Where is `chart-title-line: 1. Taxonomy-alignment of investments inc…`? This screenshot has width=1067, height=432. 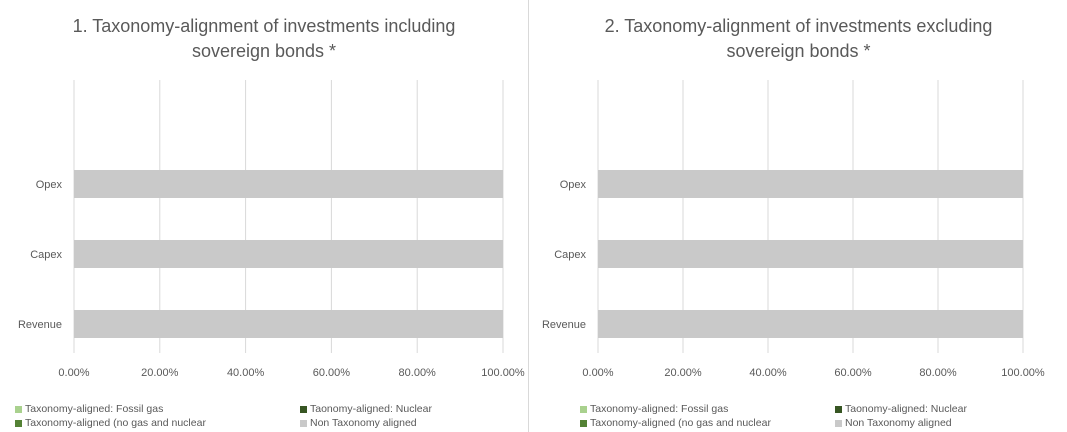 chart-title-line: 1. Taxonomy-alignment of investments inc… is located at coordinates (264, 26).